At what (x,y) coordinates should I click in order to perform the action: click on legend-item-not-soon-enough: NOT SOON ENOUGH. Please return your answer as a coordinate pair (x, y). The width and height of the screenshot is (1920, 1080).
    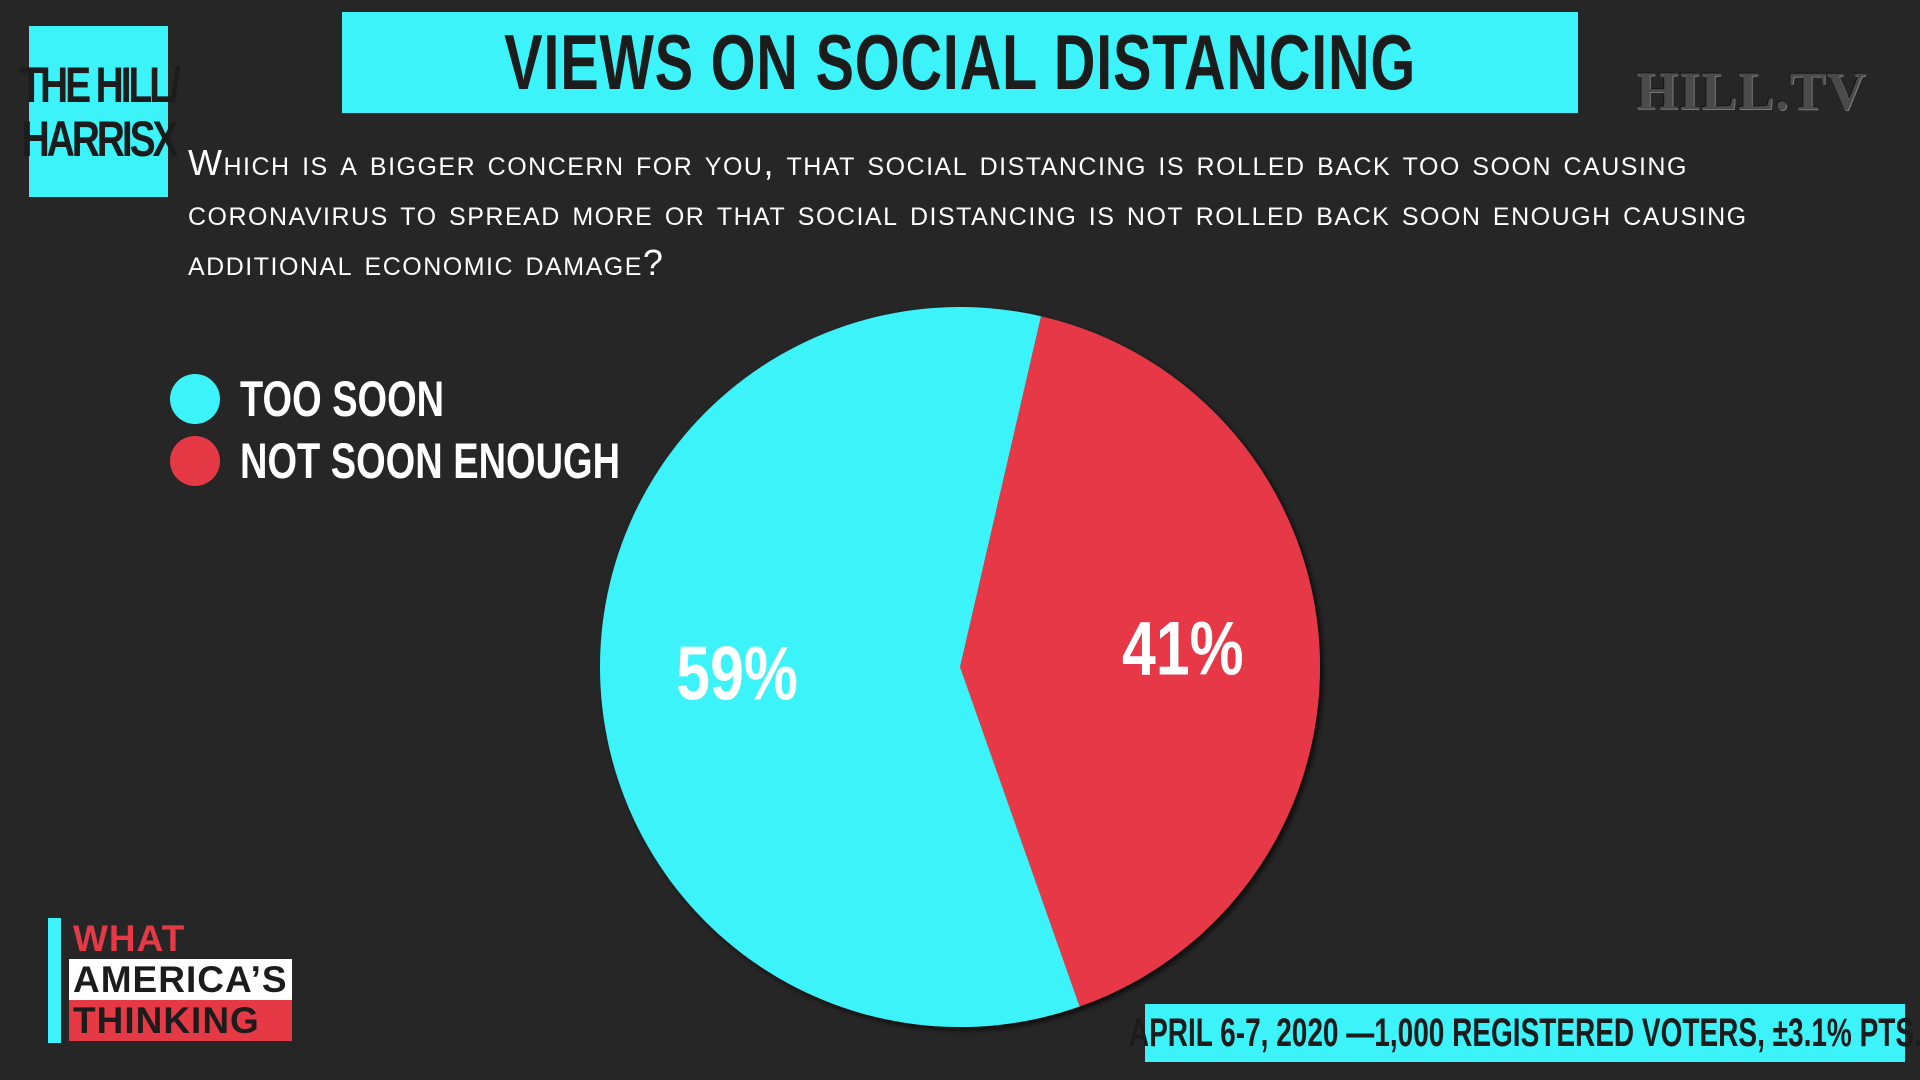
    Looking at the image, I should click on (455, 461).